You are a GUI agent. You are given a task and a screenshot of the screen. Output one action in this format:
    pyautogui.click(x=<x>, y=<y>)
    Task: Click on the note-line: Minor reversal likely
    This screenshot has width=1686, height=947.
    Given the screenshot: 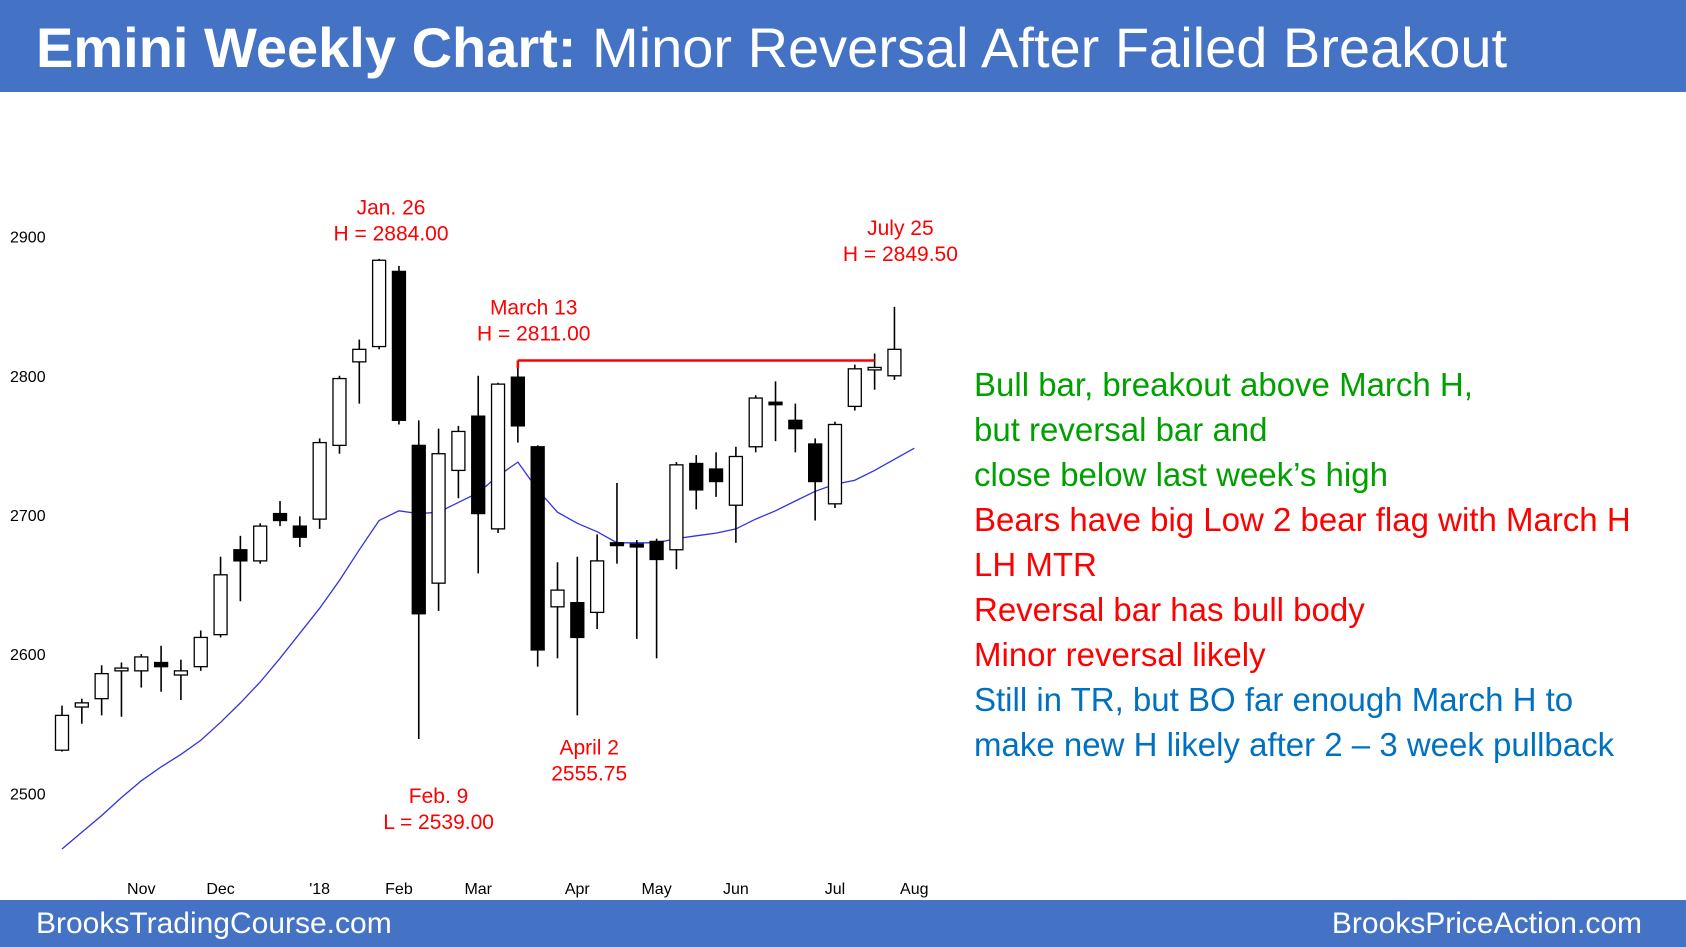 What is the action you would take?
    pyautogui.click(x=1120, y=654)
    